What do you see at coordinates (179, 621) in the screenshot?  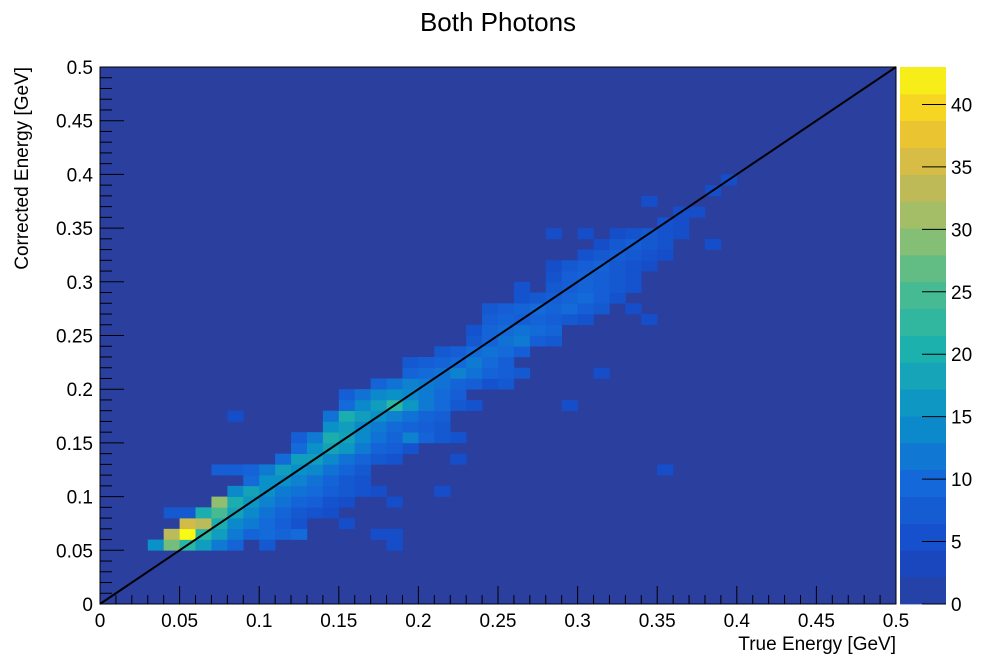 I see `x-tick-label: 0.05` at bounding box center [179, 621].